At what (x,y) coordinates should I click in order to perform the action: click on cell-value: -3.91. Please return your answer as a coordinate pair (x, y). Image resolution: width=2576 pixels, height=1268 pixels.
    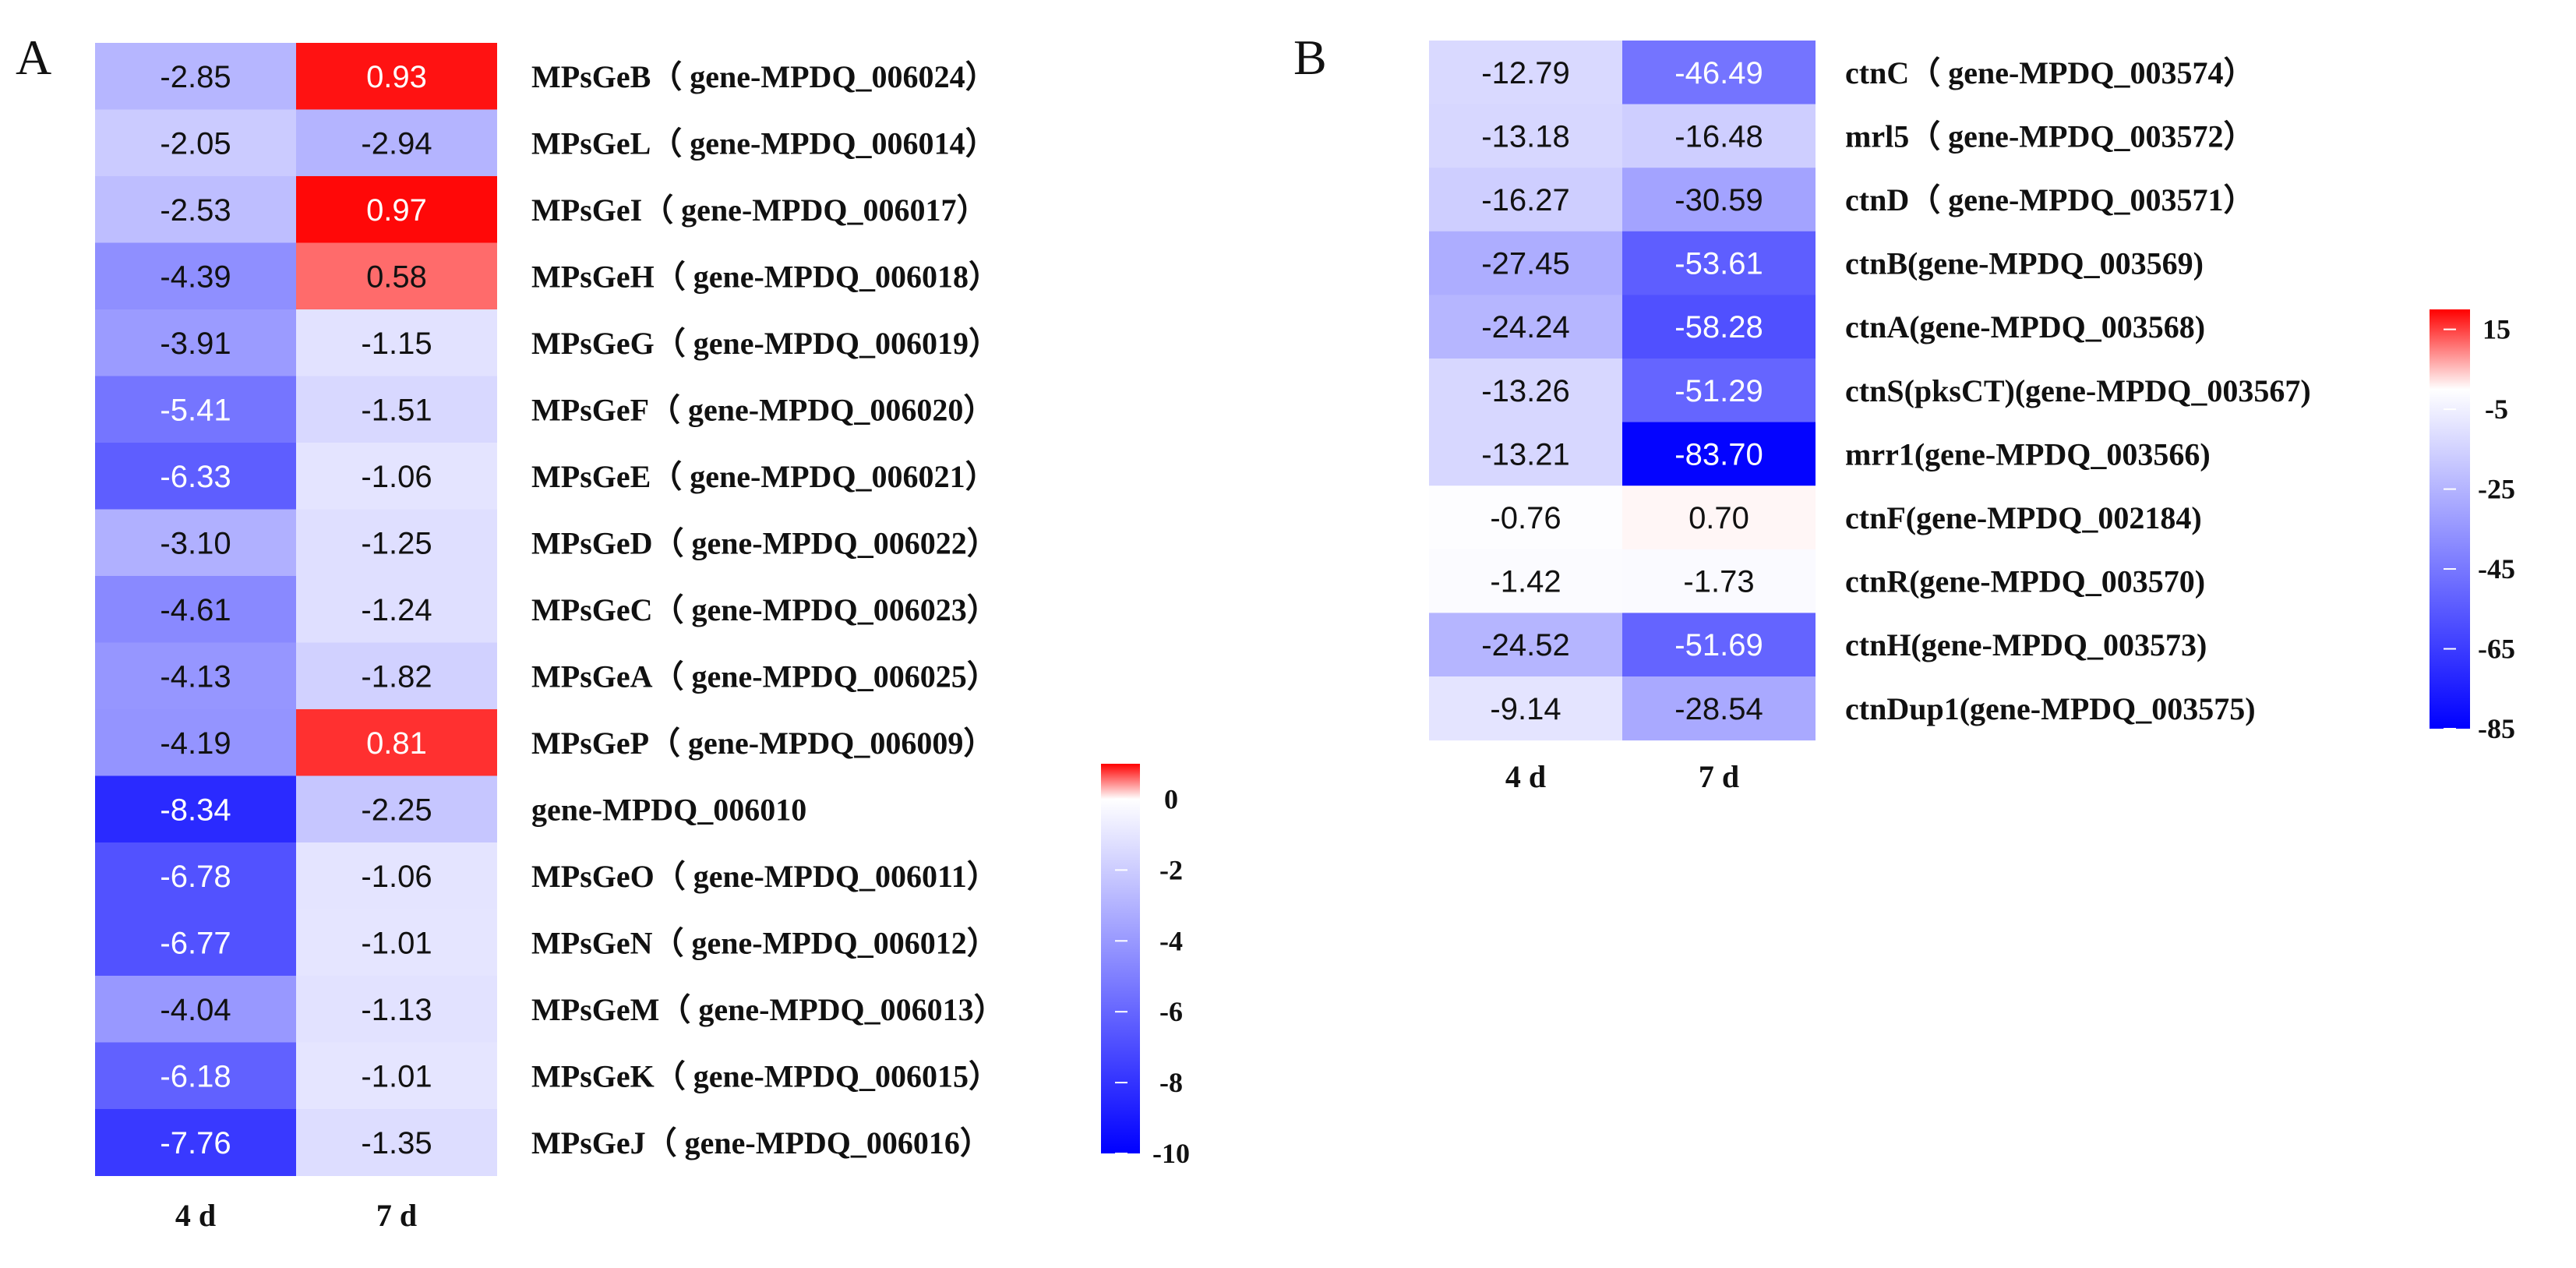
    Looking at the image, I should click on (195, 344).